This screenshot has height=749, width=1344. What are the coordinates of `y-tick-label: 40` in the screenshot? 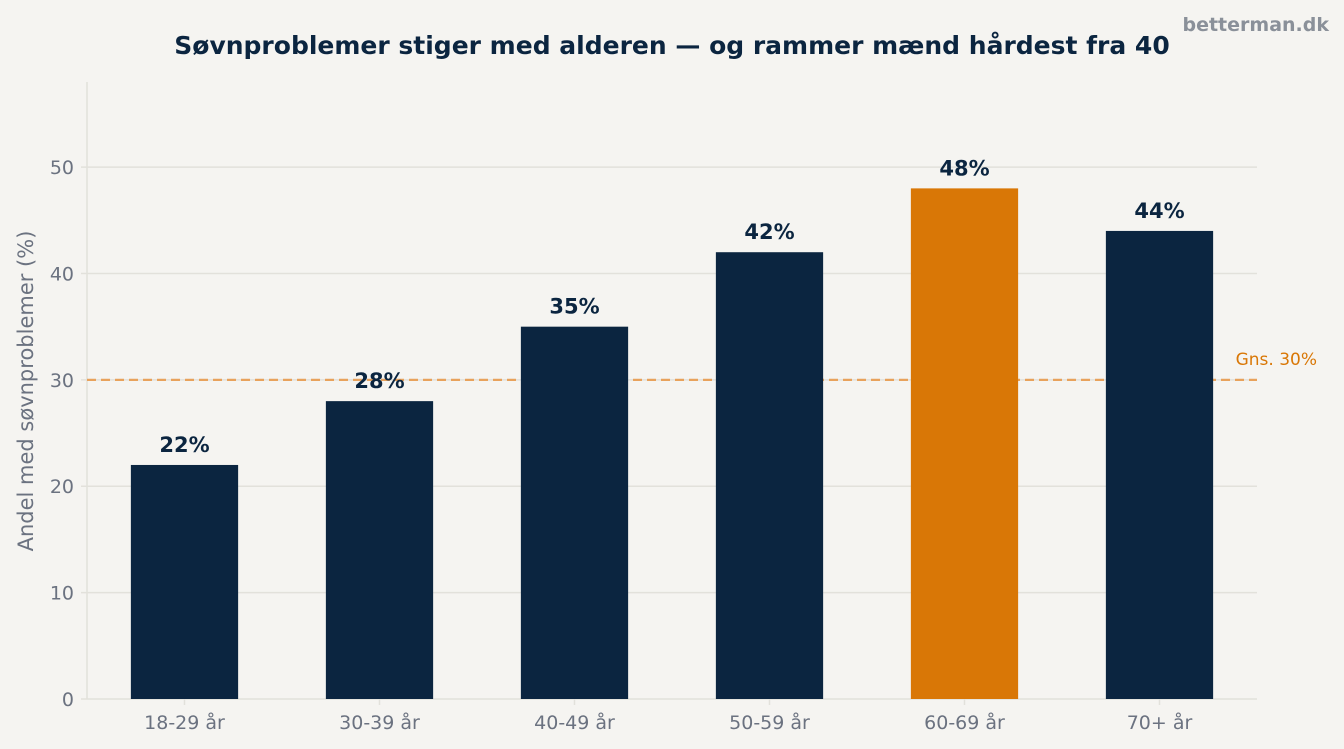 It's located at (62, 274).